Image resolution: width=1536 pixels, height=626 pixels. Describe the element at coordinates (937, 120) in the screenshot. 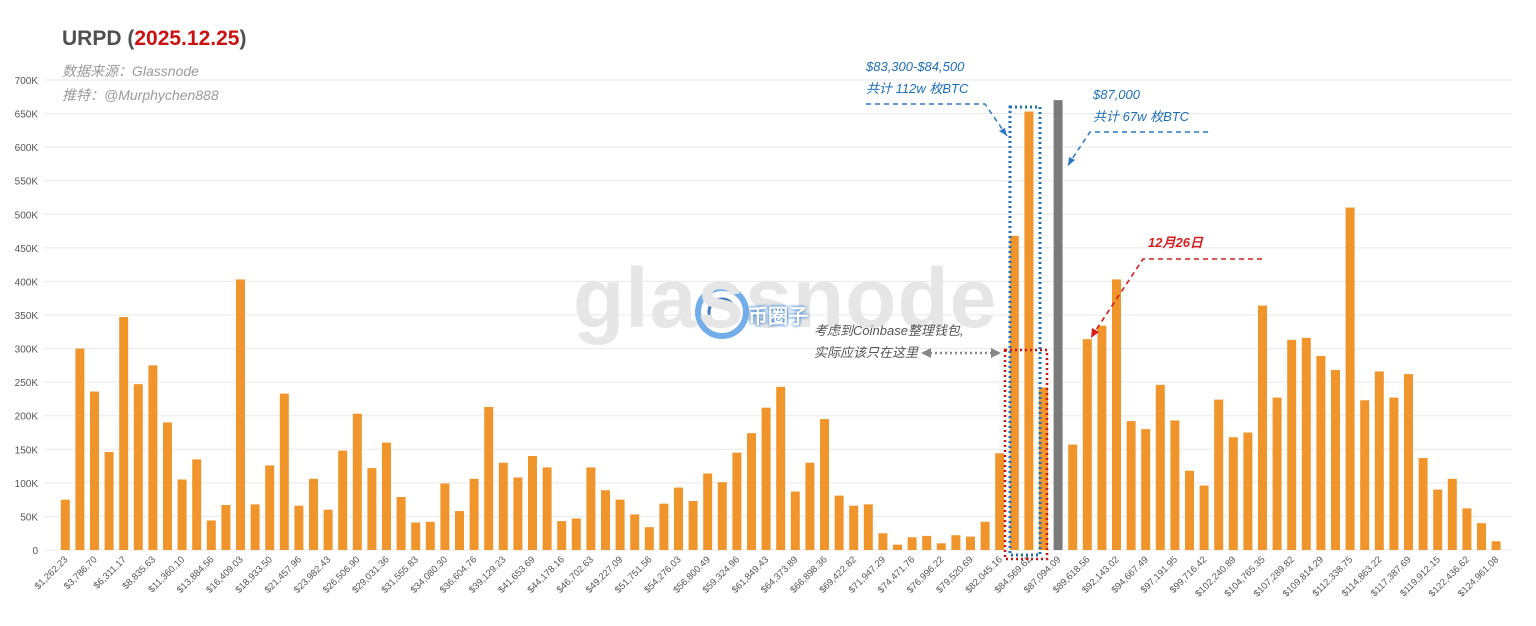

I see `range-leader-line` at that location.